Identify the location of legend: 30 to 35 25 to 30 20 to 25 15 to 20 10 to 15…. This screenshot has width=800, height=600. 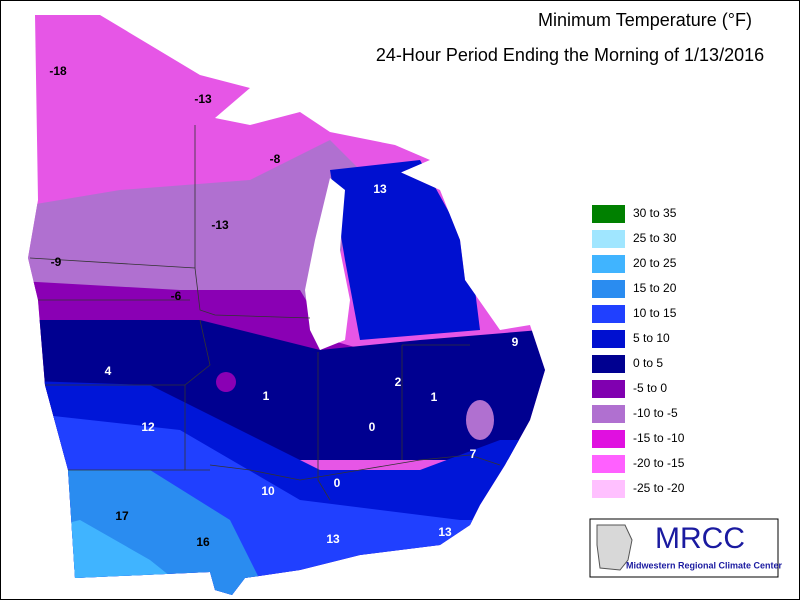
(638, 351).